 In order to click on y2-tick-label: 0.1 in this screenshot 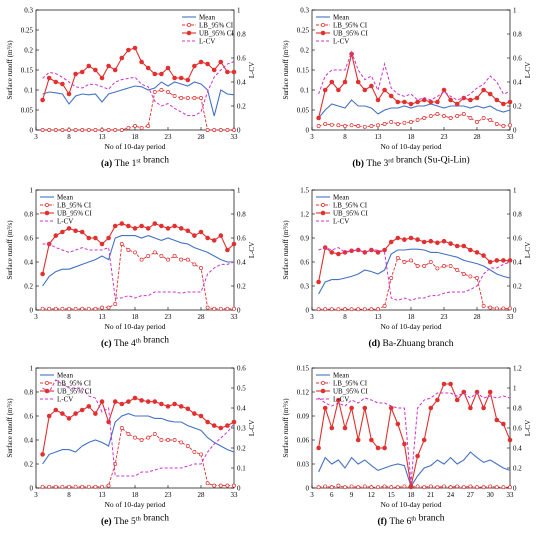, I will do `click(241, 468)`.